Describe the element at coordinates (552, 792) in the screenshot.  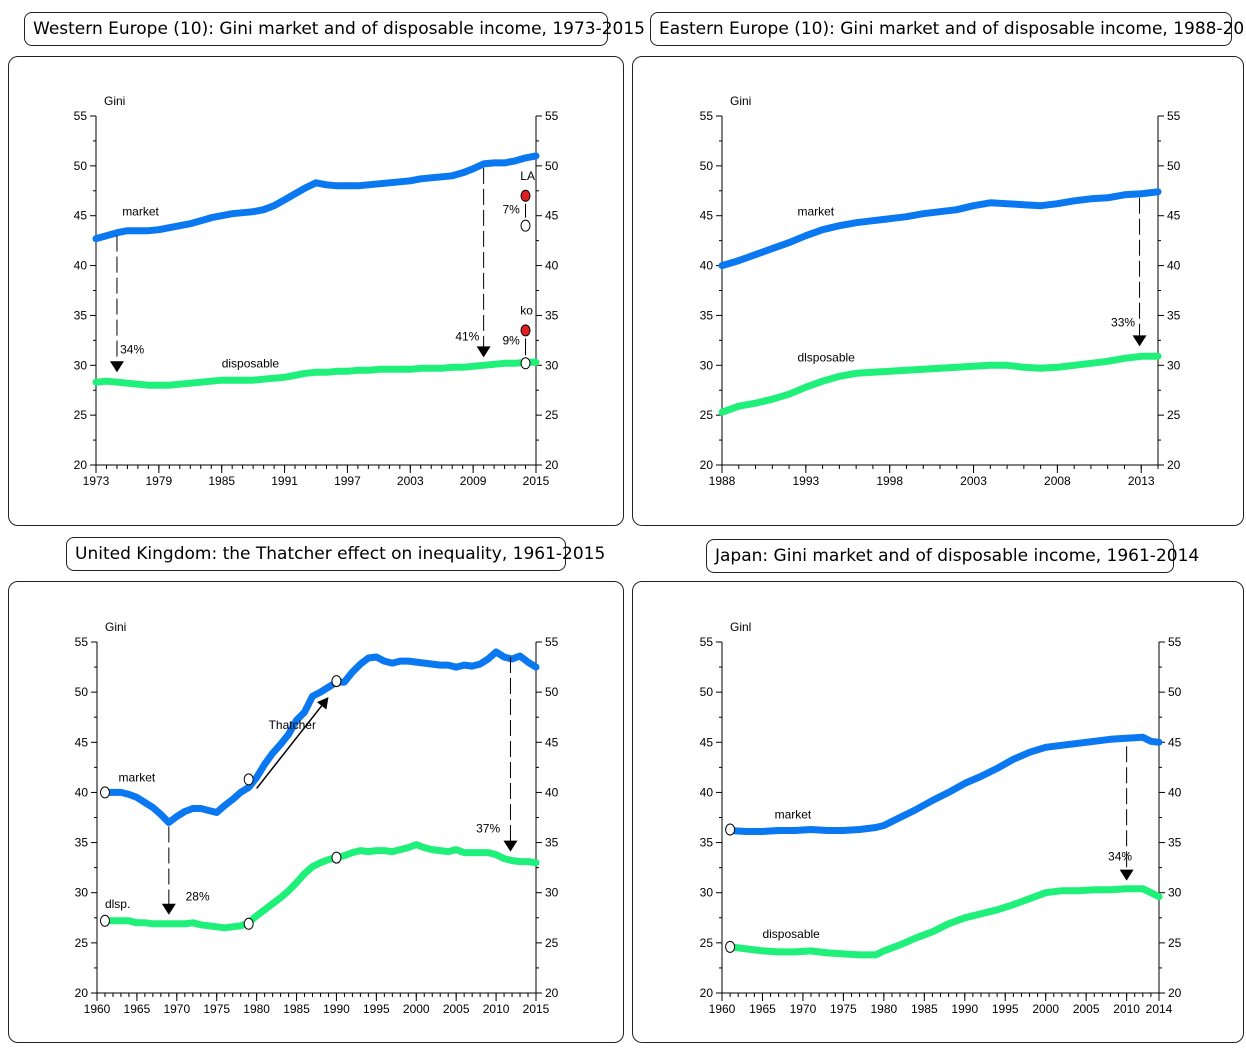
I see `y-tick-label-right: 40` at that location.